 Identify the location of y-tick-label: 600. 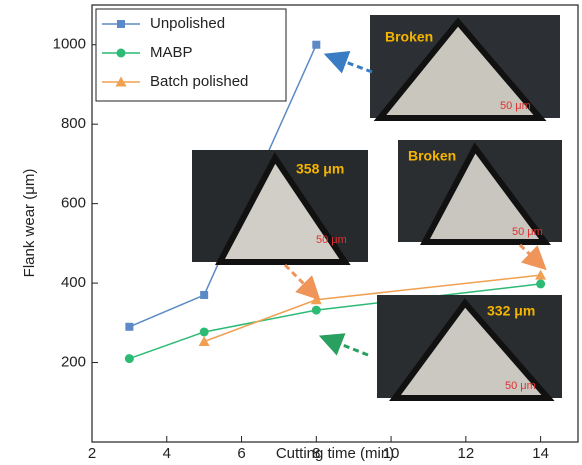
(73, 203).